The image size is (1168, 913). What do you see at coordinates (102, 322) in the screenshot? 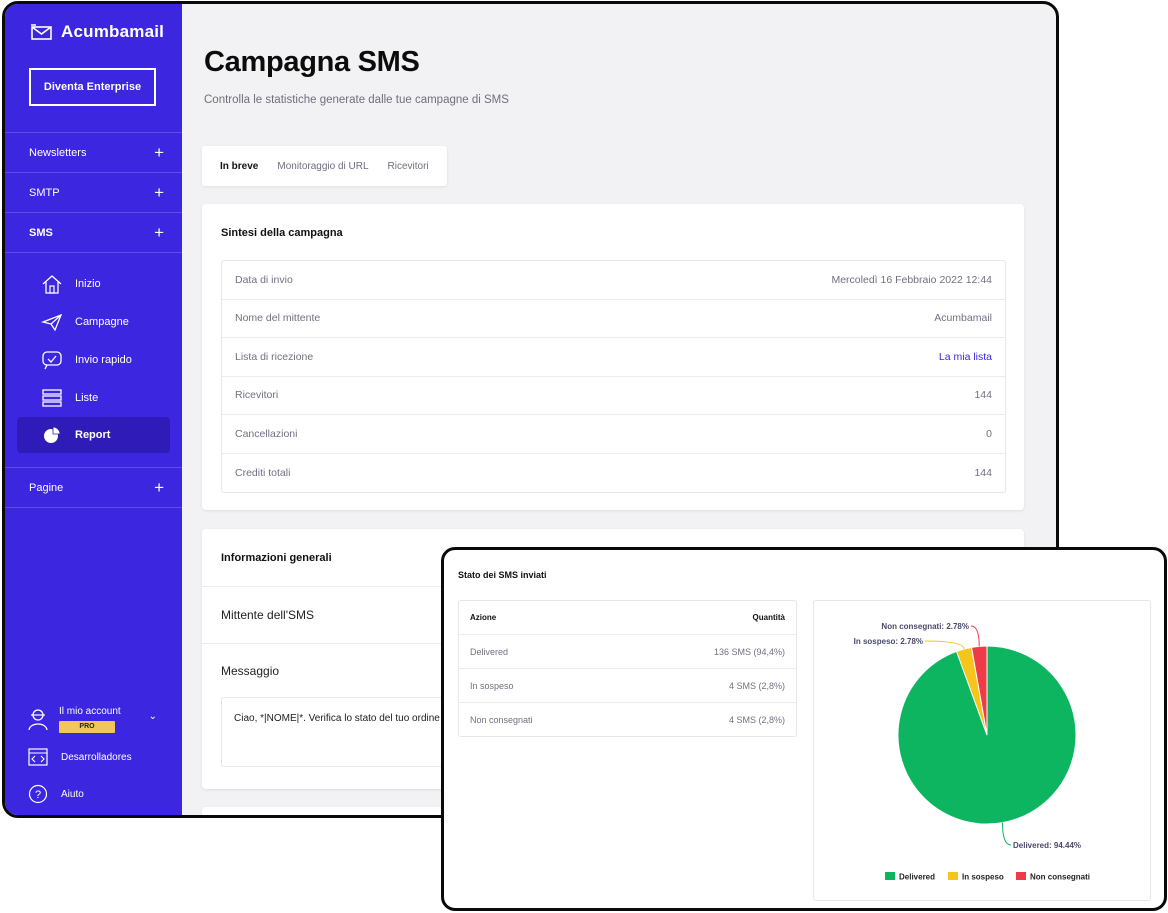
I see `sidebar-item-label: Campagne` at bounding box center [102, 322].